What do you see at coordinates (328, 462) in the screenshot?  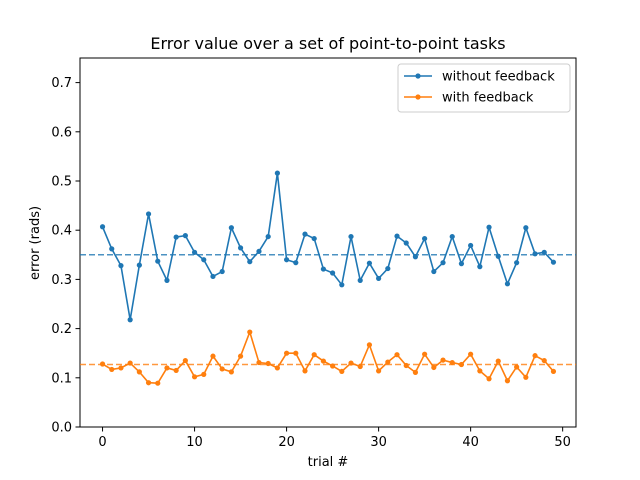 I see `x-axis-label: trial #` at bounding box center [328, 462].